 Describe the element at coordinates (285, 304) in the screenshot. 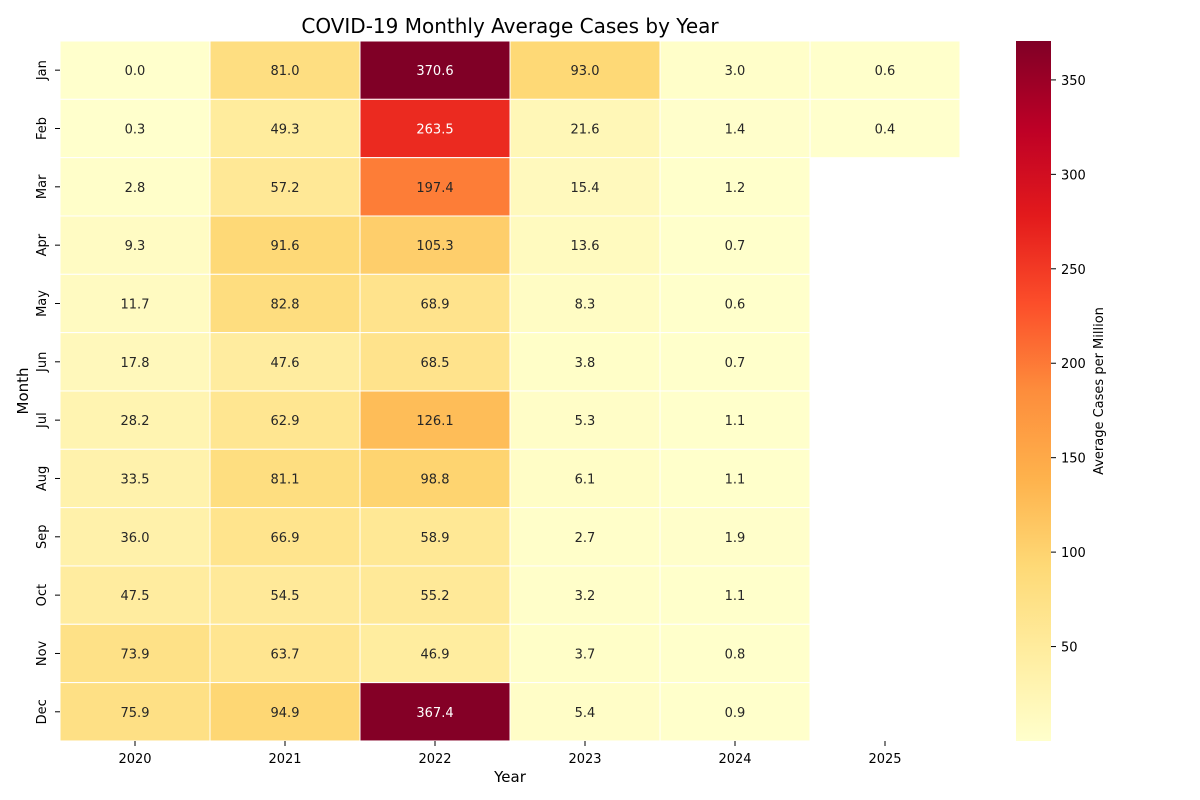

I see `cell-value-label: 82.8` at that location.